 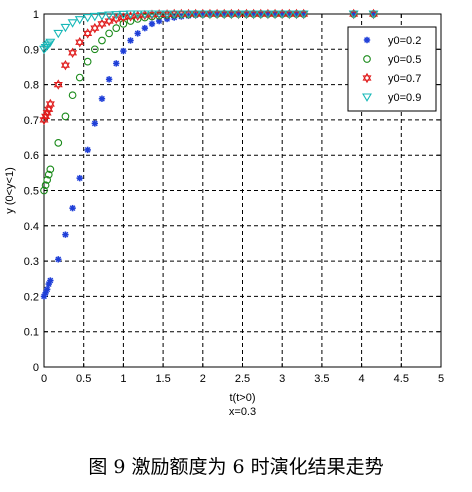 I want to click on y-tick-label: 0.2, so click(x=31, y=297).